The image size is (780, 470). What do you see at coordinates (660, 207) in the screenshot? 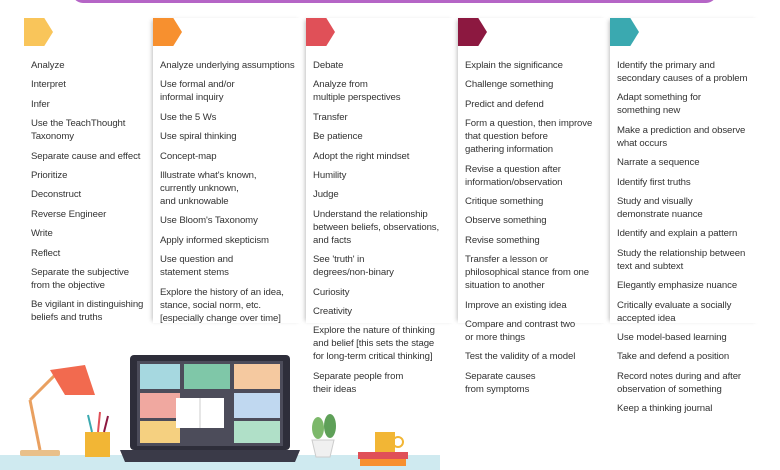
I see `list-item: Study and visually demonstrate nuance` at bounding box center [660, 207].